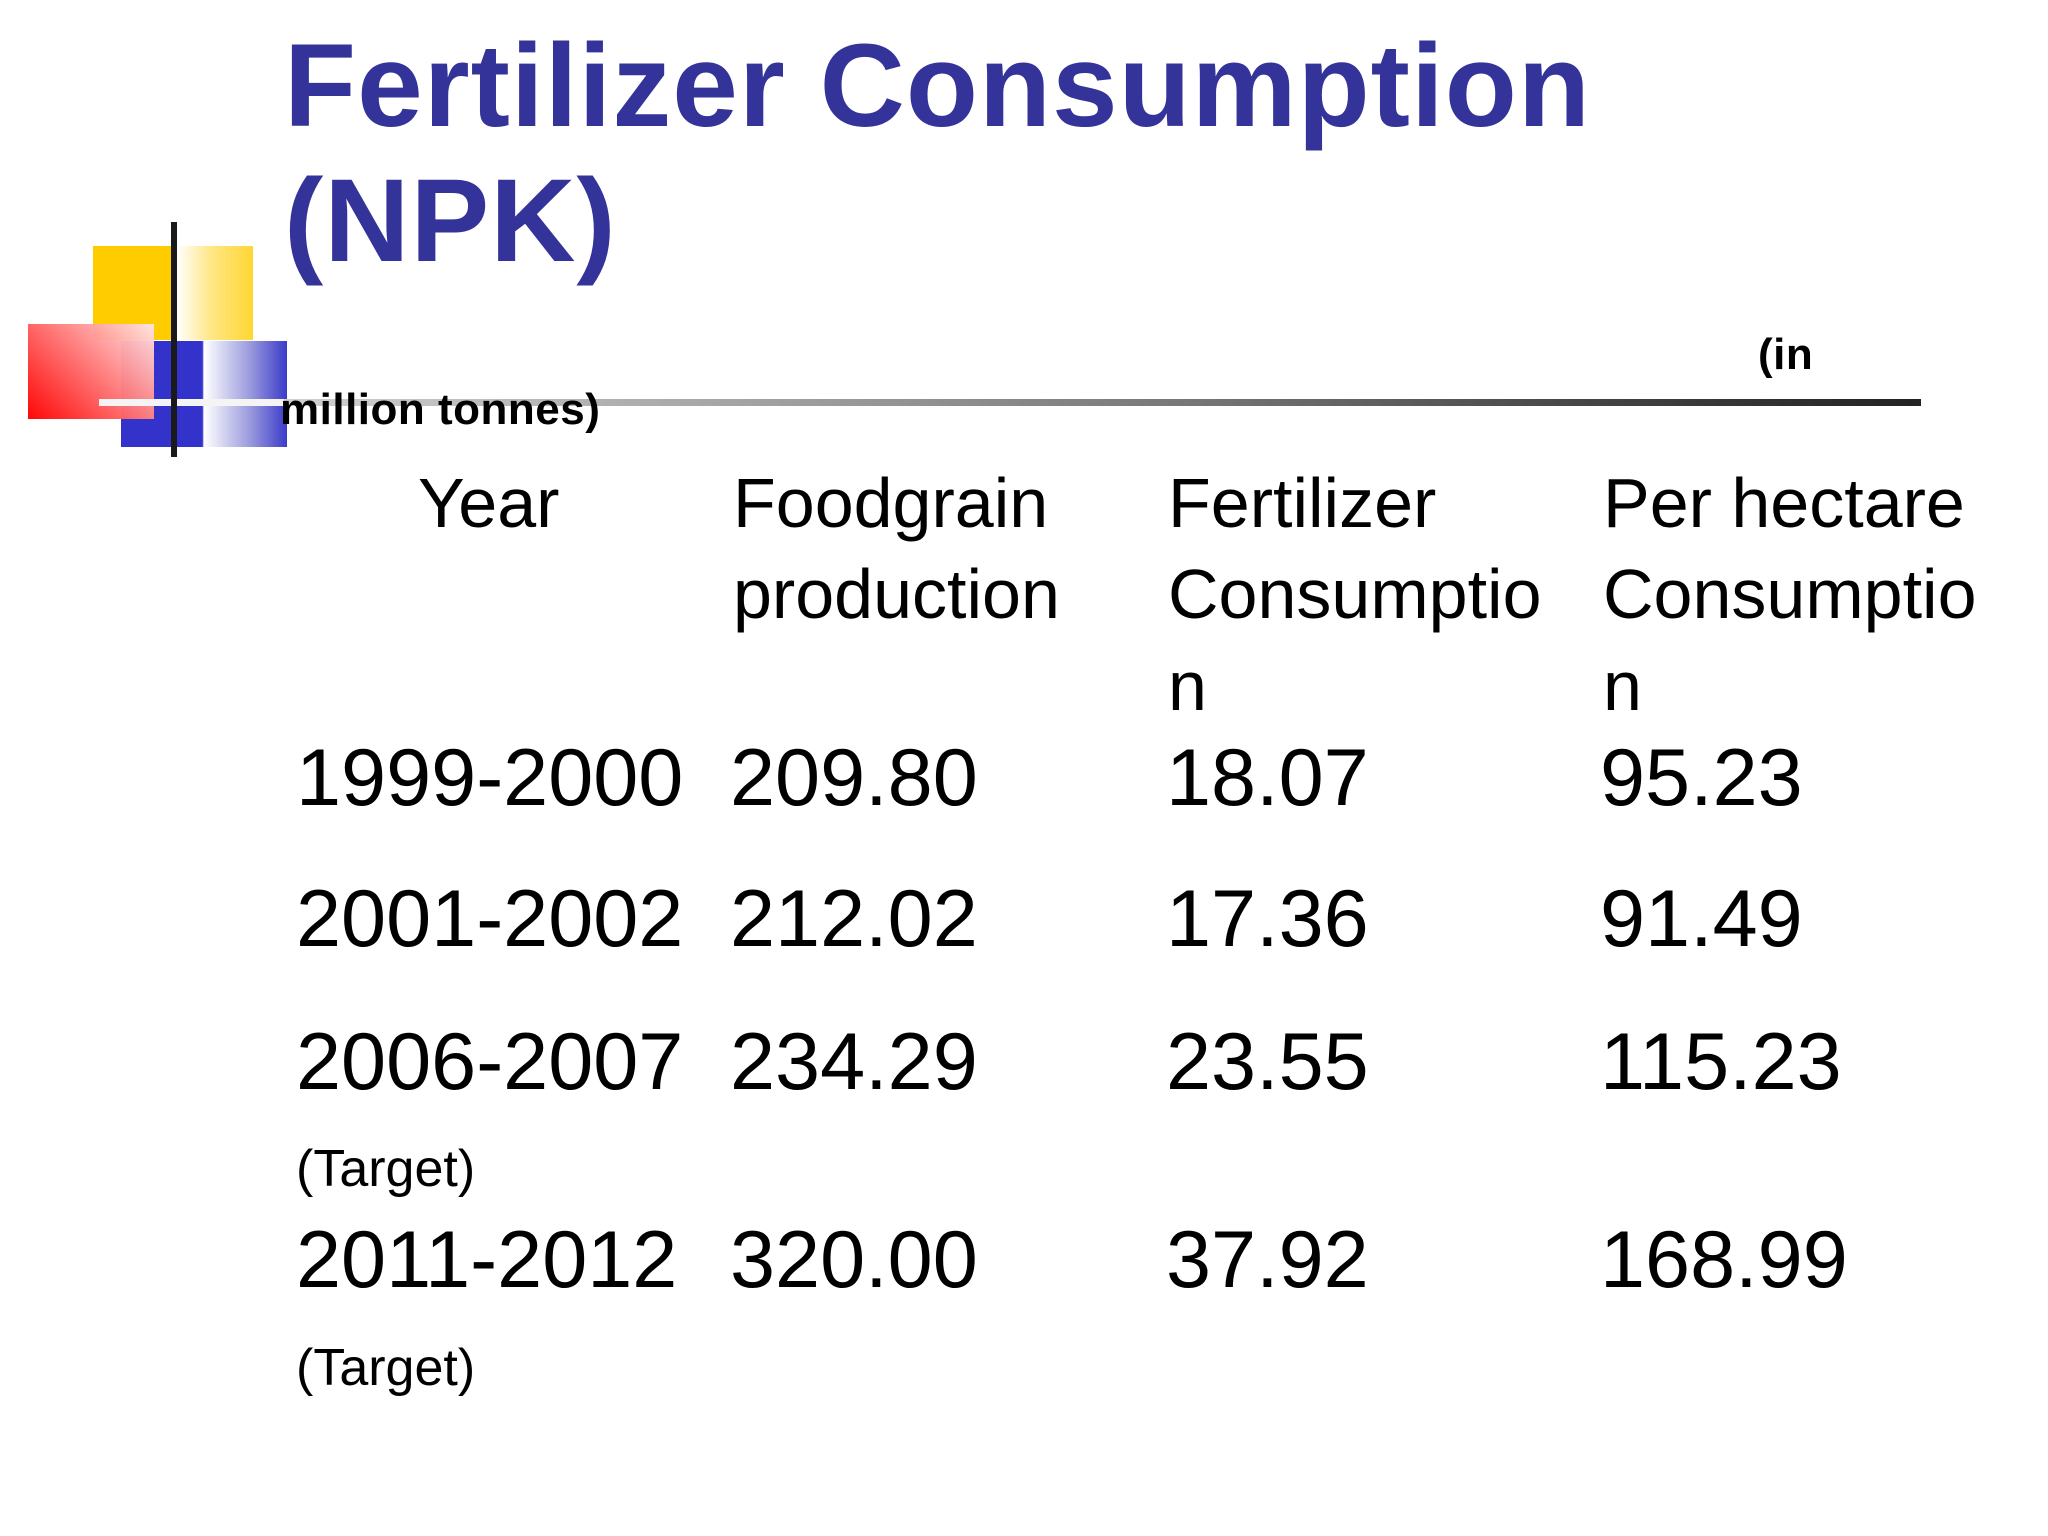 This screenshot has height=1536, width=2048. What do you see at coordinates (1622, 686) in the screenshot?
I see `header-per-hectare-line-3: n` at bounding box center [1622, 686].